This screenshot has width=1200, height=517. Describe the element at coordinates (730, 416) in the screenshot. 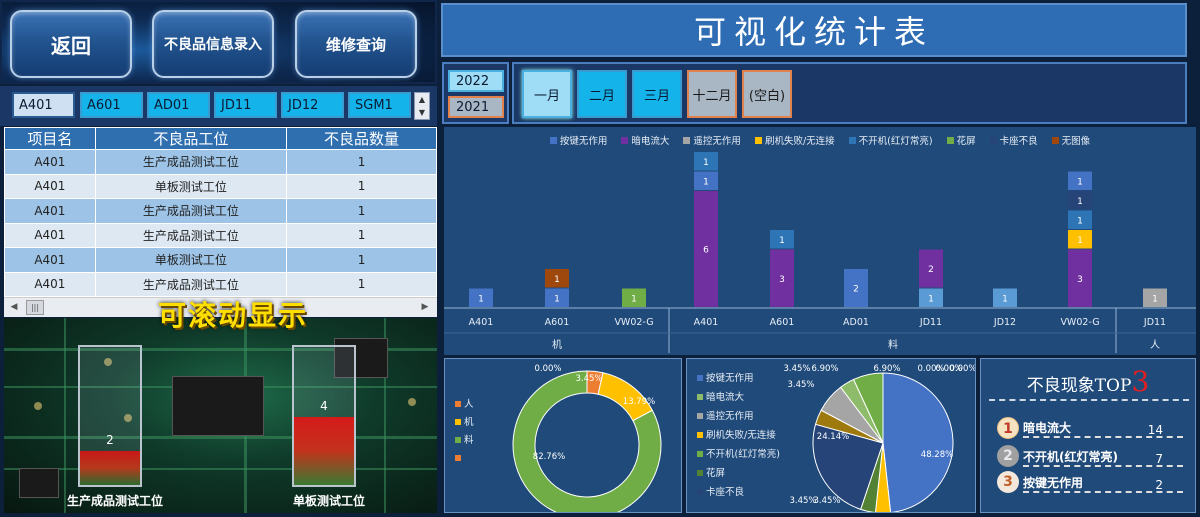

I see `legend-label: 遥控无作用` at that location.